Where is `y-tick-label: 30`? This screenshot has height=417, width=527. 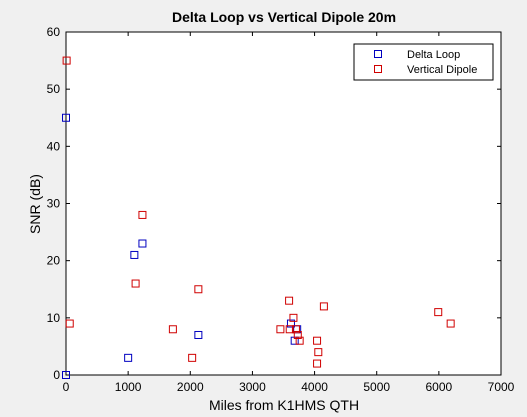
y-tick-label: 30 is located at coordinates (54, 204).